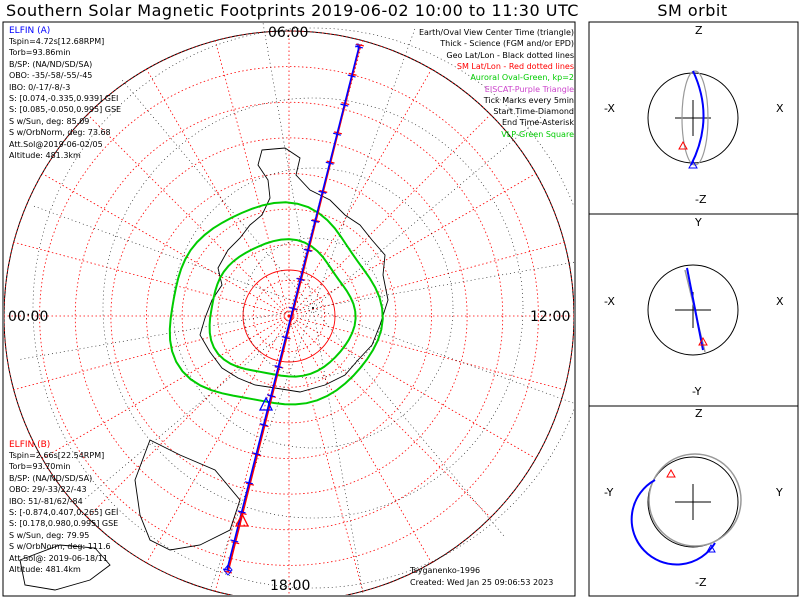 This screenshot has width=800, height=600. Describe the element at coordinates (56, 144) in the screenshot. I see `elfin-a-info-line: Att.Sol@2019-06-02/05` at that location.